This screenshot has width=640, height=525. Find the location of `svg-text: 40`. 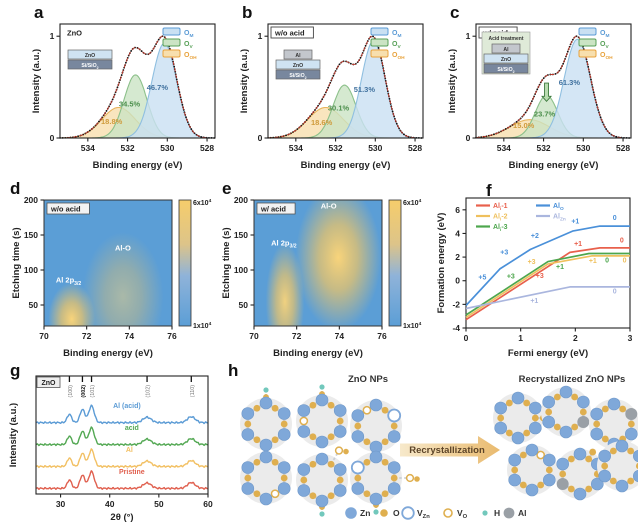

svg-text: 40 is located at coordinates (110, 504).